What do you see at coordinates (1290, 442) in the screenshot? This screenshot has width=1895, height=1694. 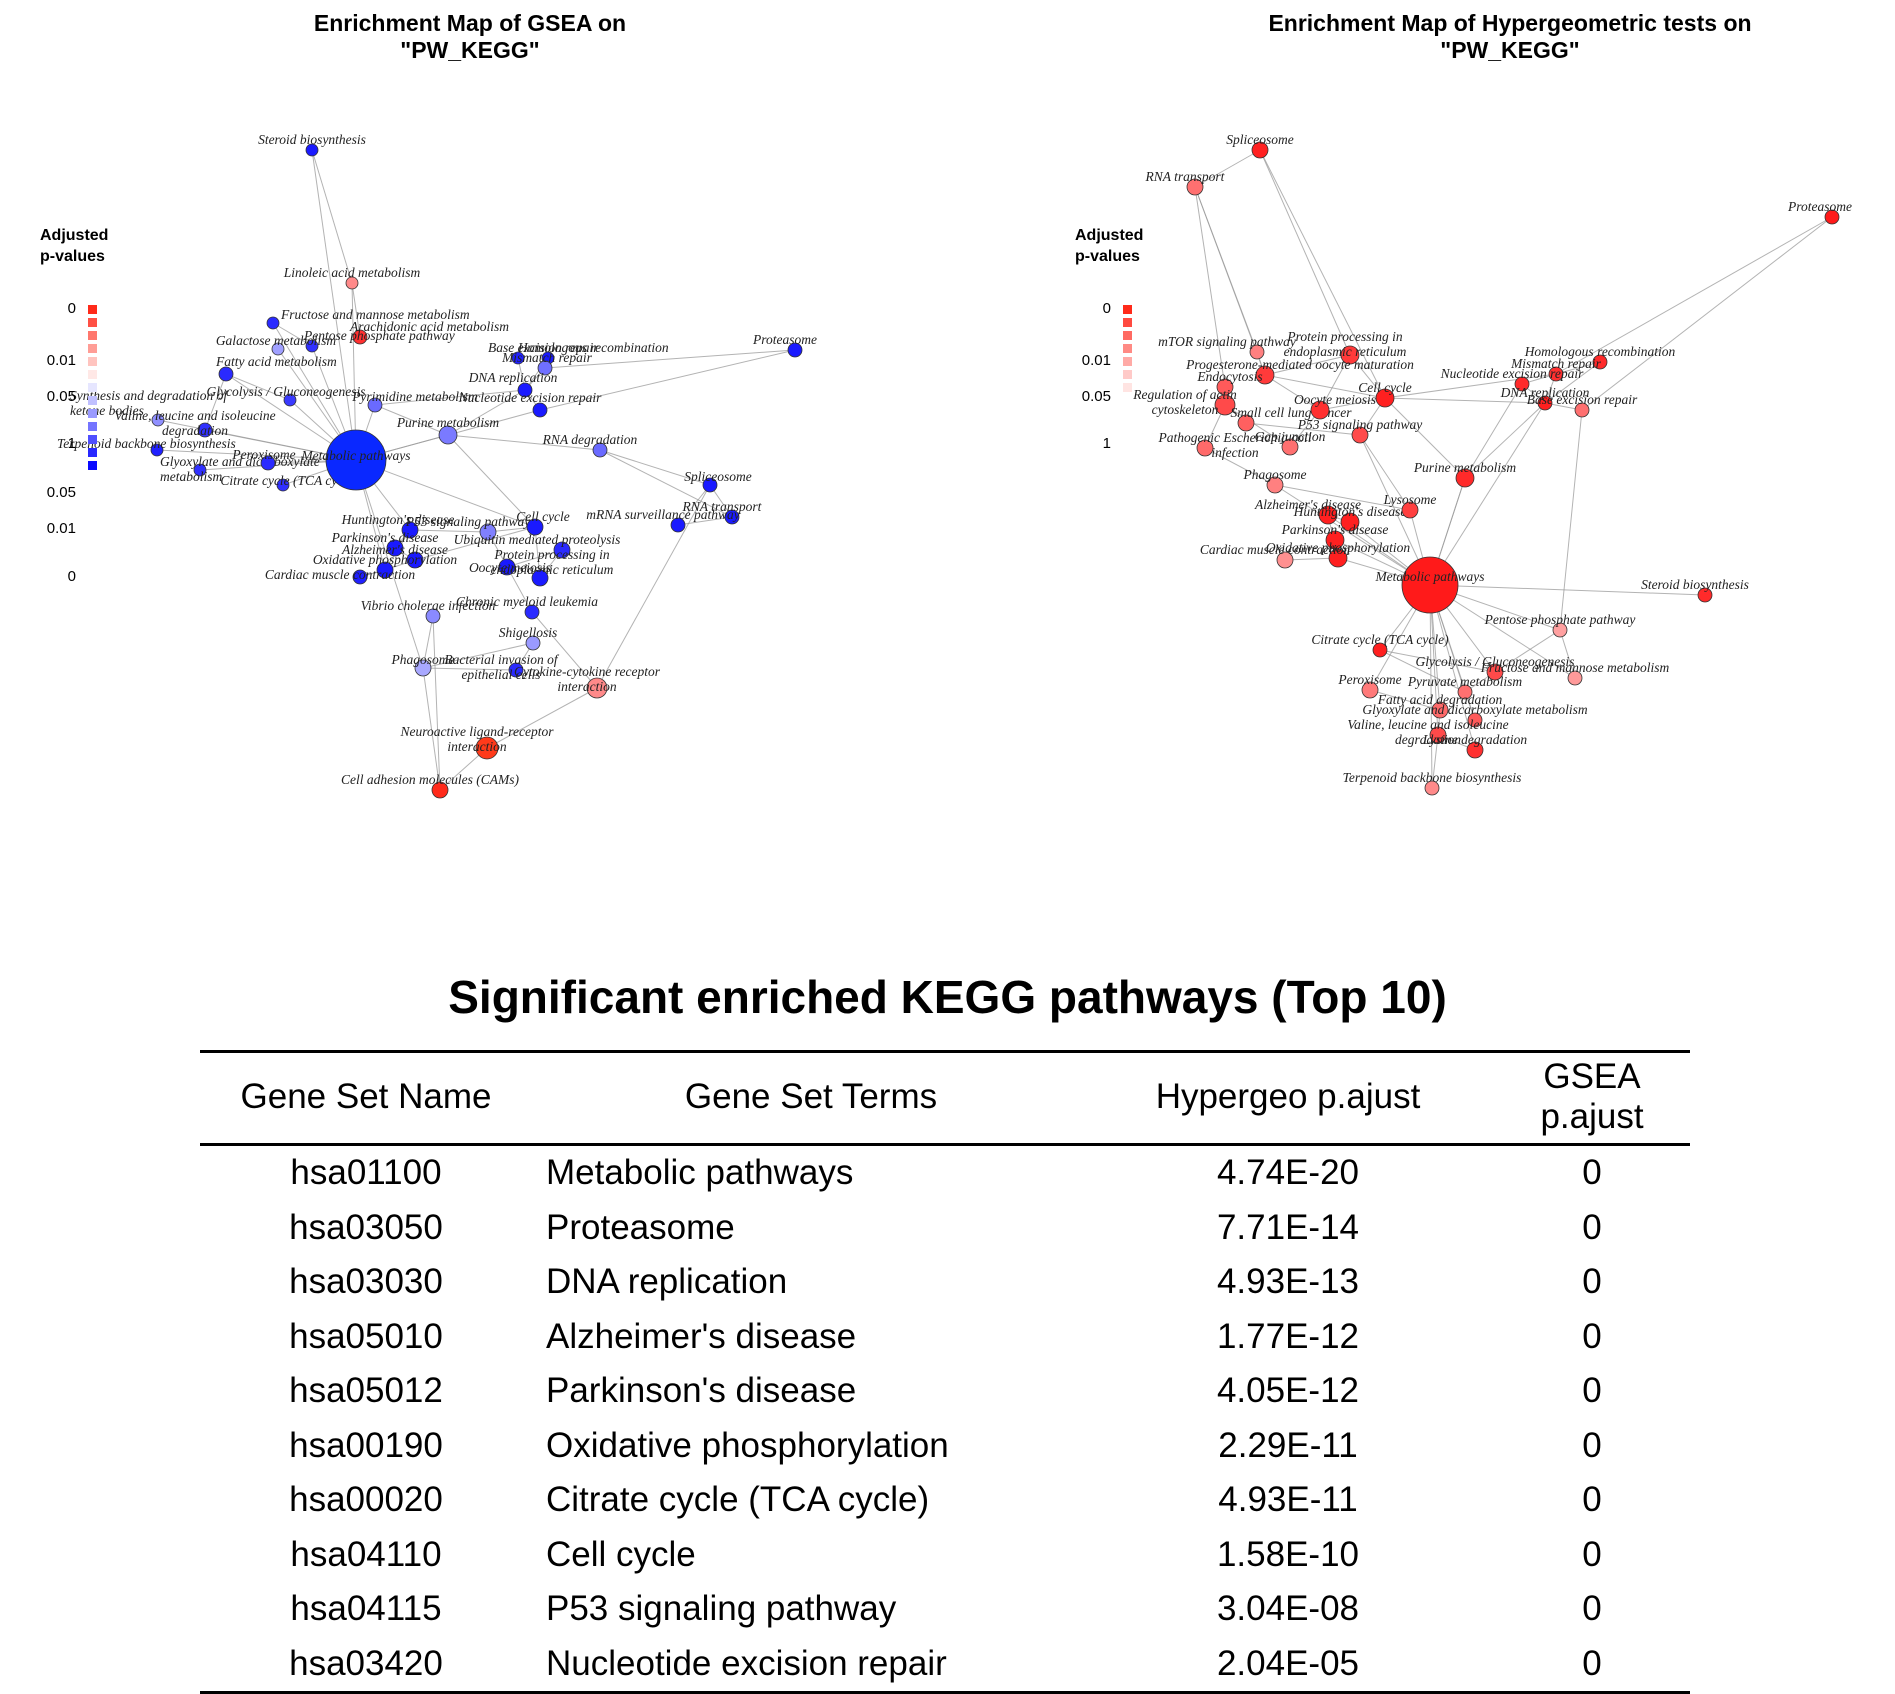 I see `right-node-gapjunction: Gap junction` at bounding box center [1290, 442].